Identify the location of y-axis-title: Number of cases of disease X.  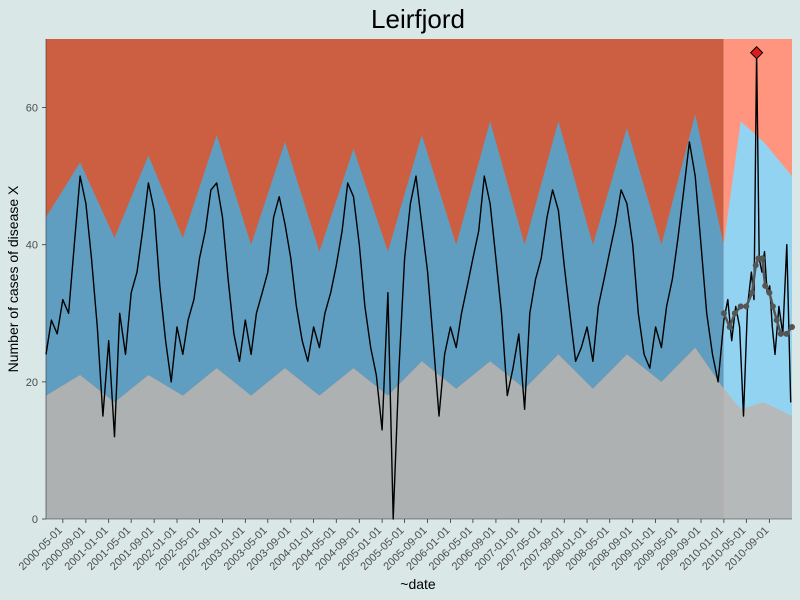
(13, 278).